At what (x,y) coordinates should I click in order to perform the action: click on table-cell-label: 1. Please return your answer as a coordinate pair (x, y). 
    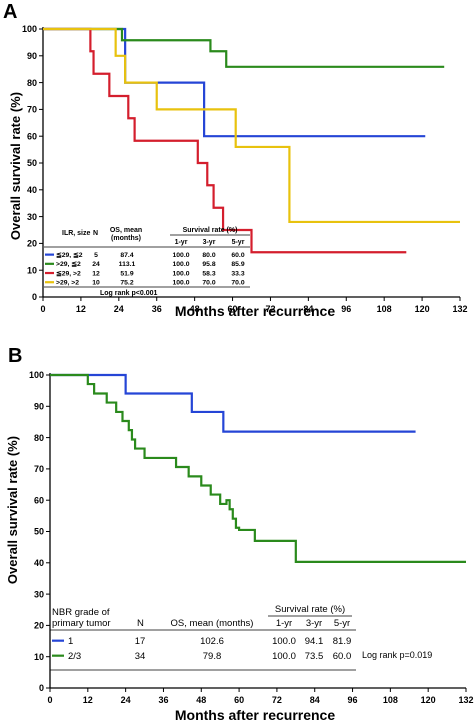
    Looking at the image, I should click on (70, 641).